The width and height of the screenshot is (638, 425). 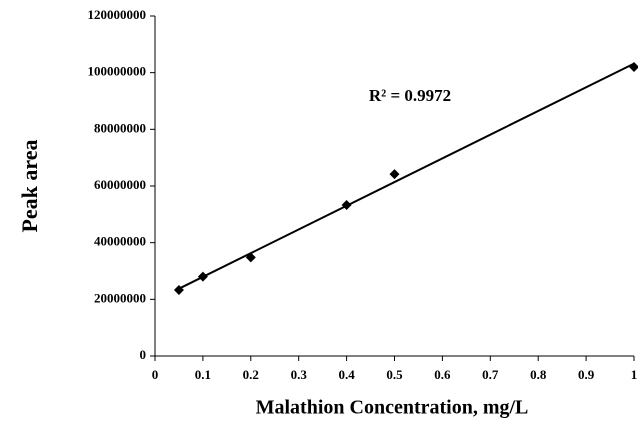 I want to click on x-tick-label: 0.6, so click(x=442, y=374).